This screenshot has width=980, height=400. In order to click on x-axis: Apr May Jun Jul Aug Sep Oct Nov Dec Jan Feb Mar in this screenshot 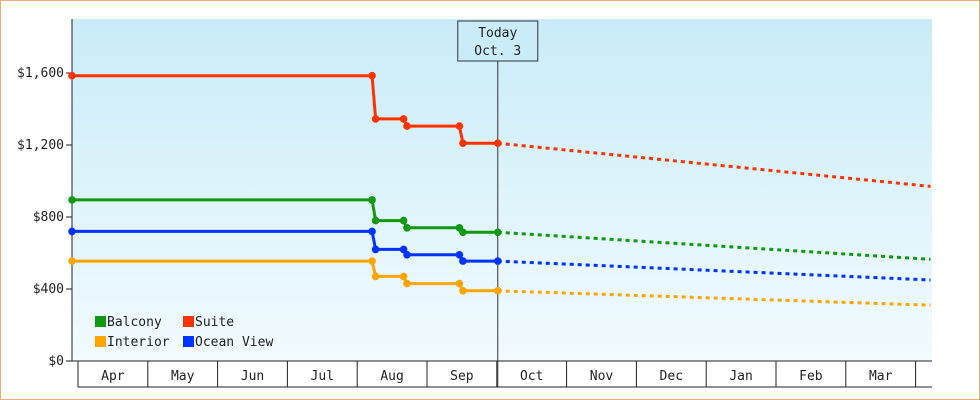, I will do `click(502, 374)`.